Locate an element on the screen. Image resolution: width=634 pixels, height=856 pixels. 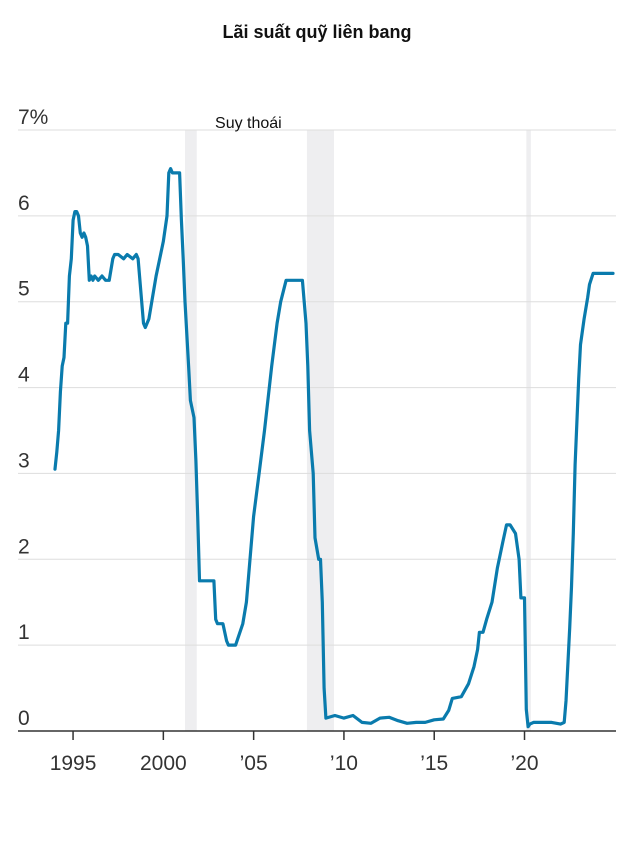
x-tick-label: ’05 is located at coordinates (254, 763).